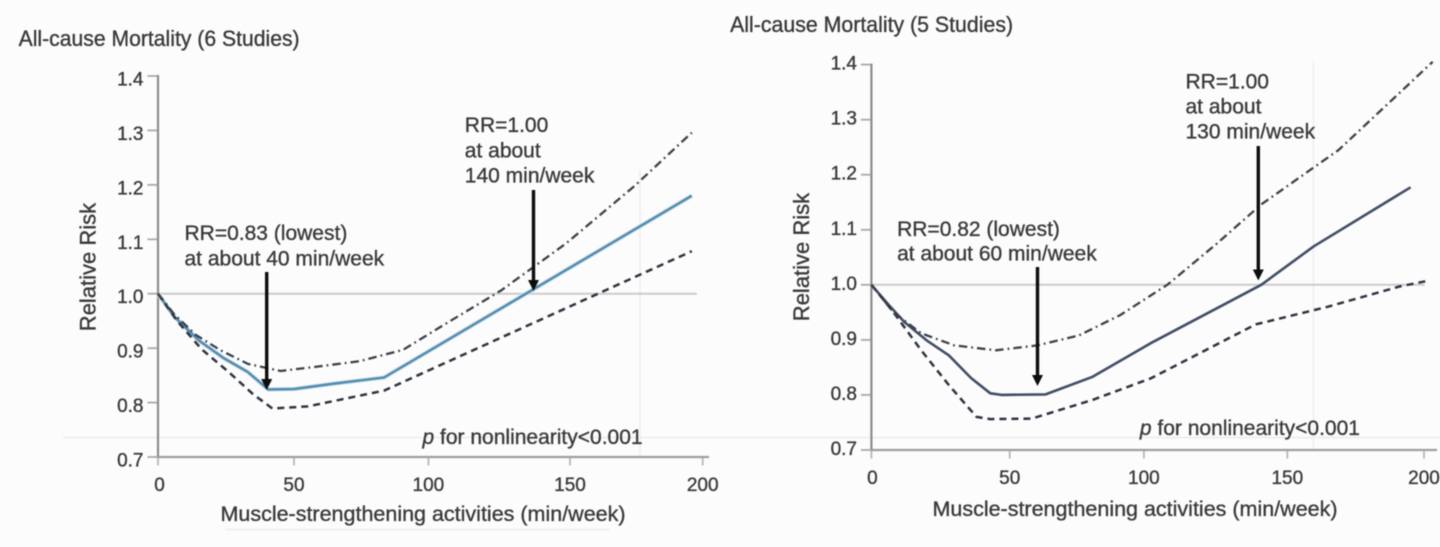  I want to click on svg-text: RR=0.83 (lowest), so click(266, 233).